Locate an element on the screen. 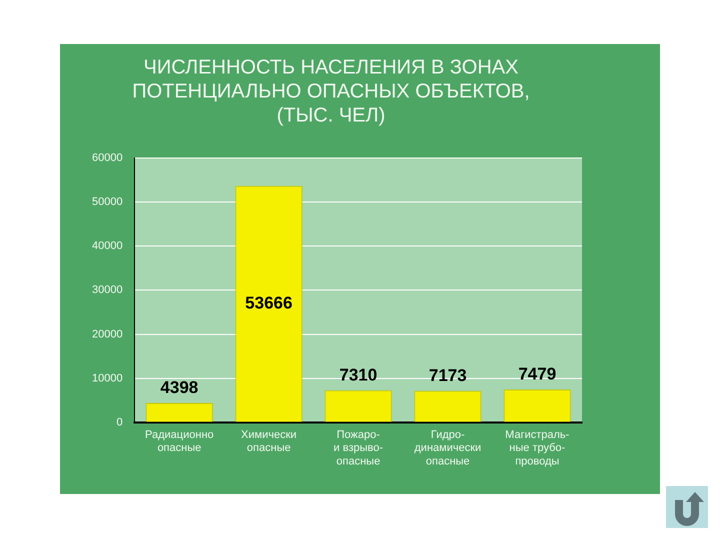 The image size is (720, 540). y-tick-label: 30000 is located at coordinates (107, 290).